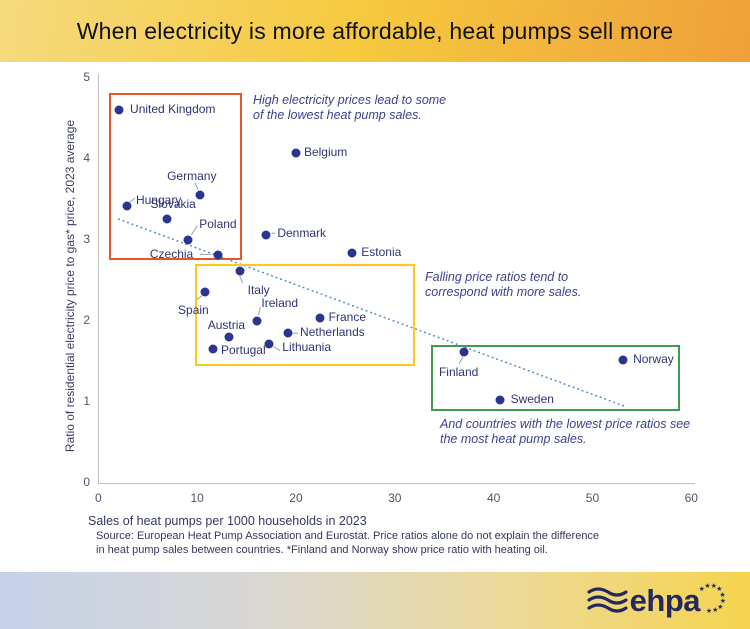 The width and height of the screenshot is (750, 629). What do you see at coordinates (218, 224) in the screenshot?
I see `label-poland: Poland` at bounding box center [218, 224].